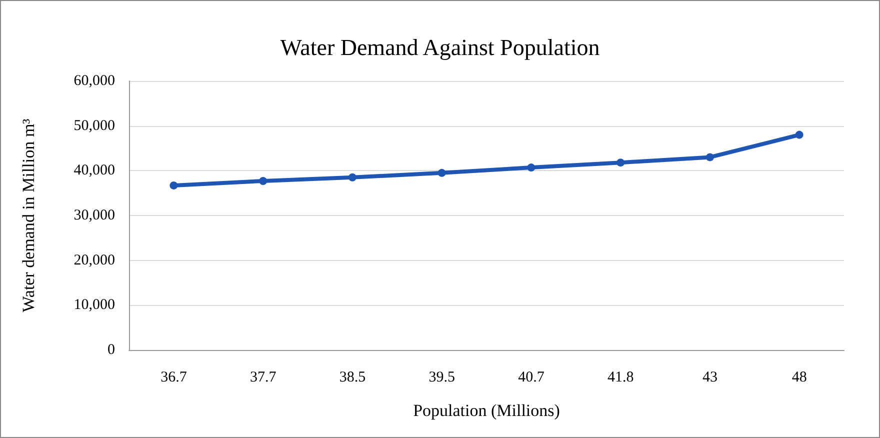 Image resolution: width=880 pixels, height=438 pixels. Describe the element at coordinates (441, 378) in the screenshot. I see `x-tick-label: 39.5` at that location.